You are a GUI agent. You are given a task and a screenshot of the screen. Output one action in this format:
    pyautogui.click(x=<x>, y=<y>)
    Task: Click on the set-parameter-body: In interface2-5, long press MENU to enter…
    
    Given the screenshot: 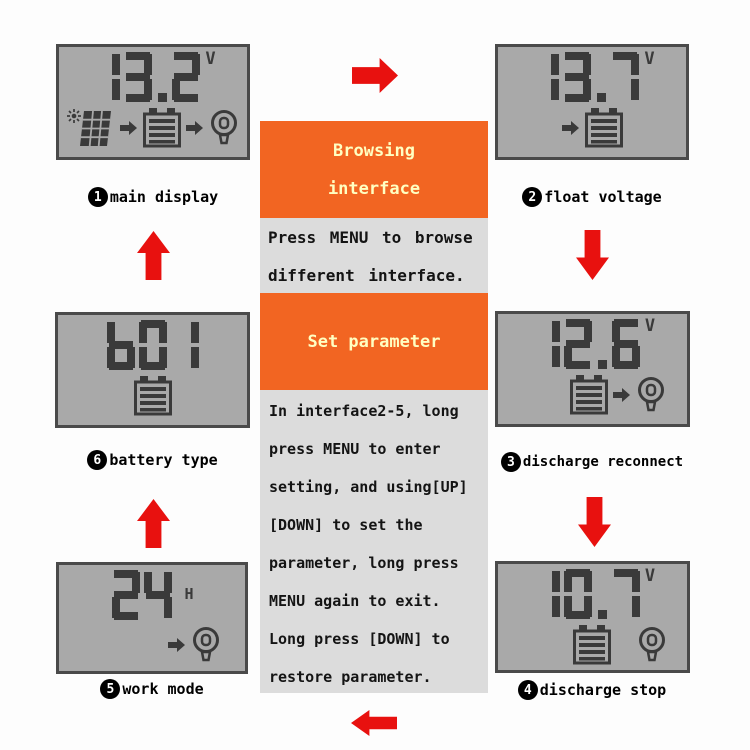 What is the action you would take?
    pyautogui.click(x=374, y=541)
    